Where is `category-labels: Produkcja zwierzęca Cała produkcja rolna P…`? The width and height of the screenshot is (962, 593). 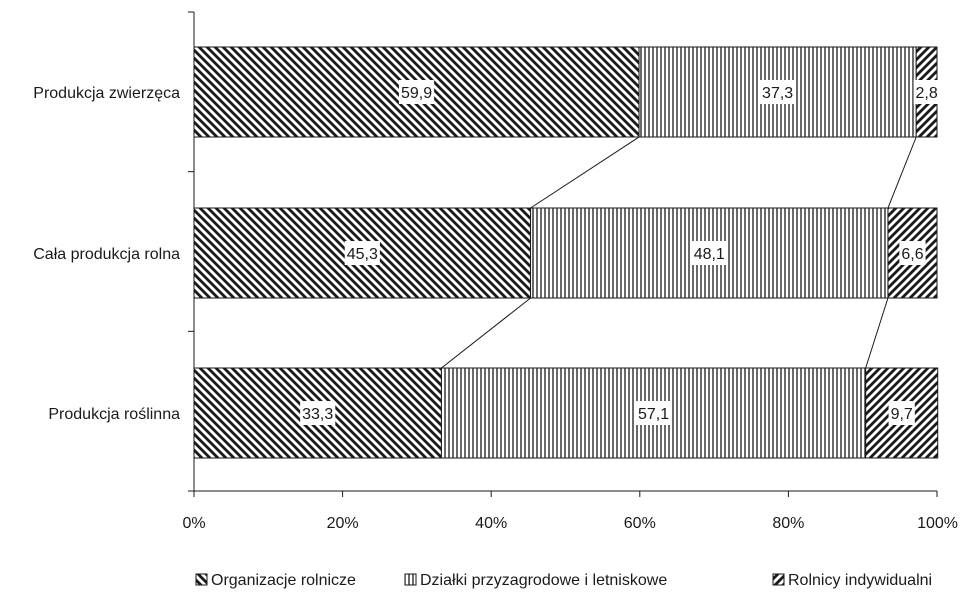 category-labels: Produkcja zwierzęca Cała produkcja rolna P… is located at coordinates (106, 254).